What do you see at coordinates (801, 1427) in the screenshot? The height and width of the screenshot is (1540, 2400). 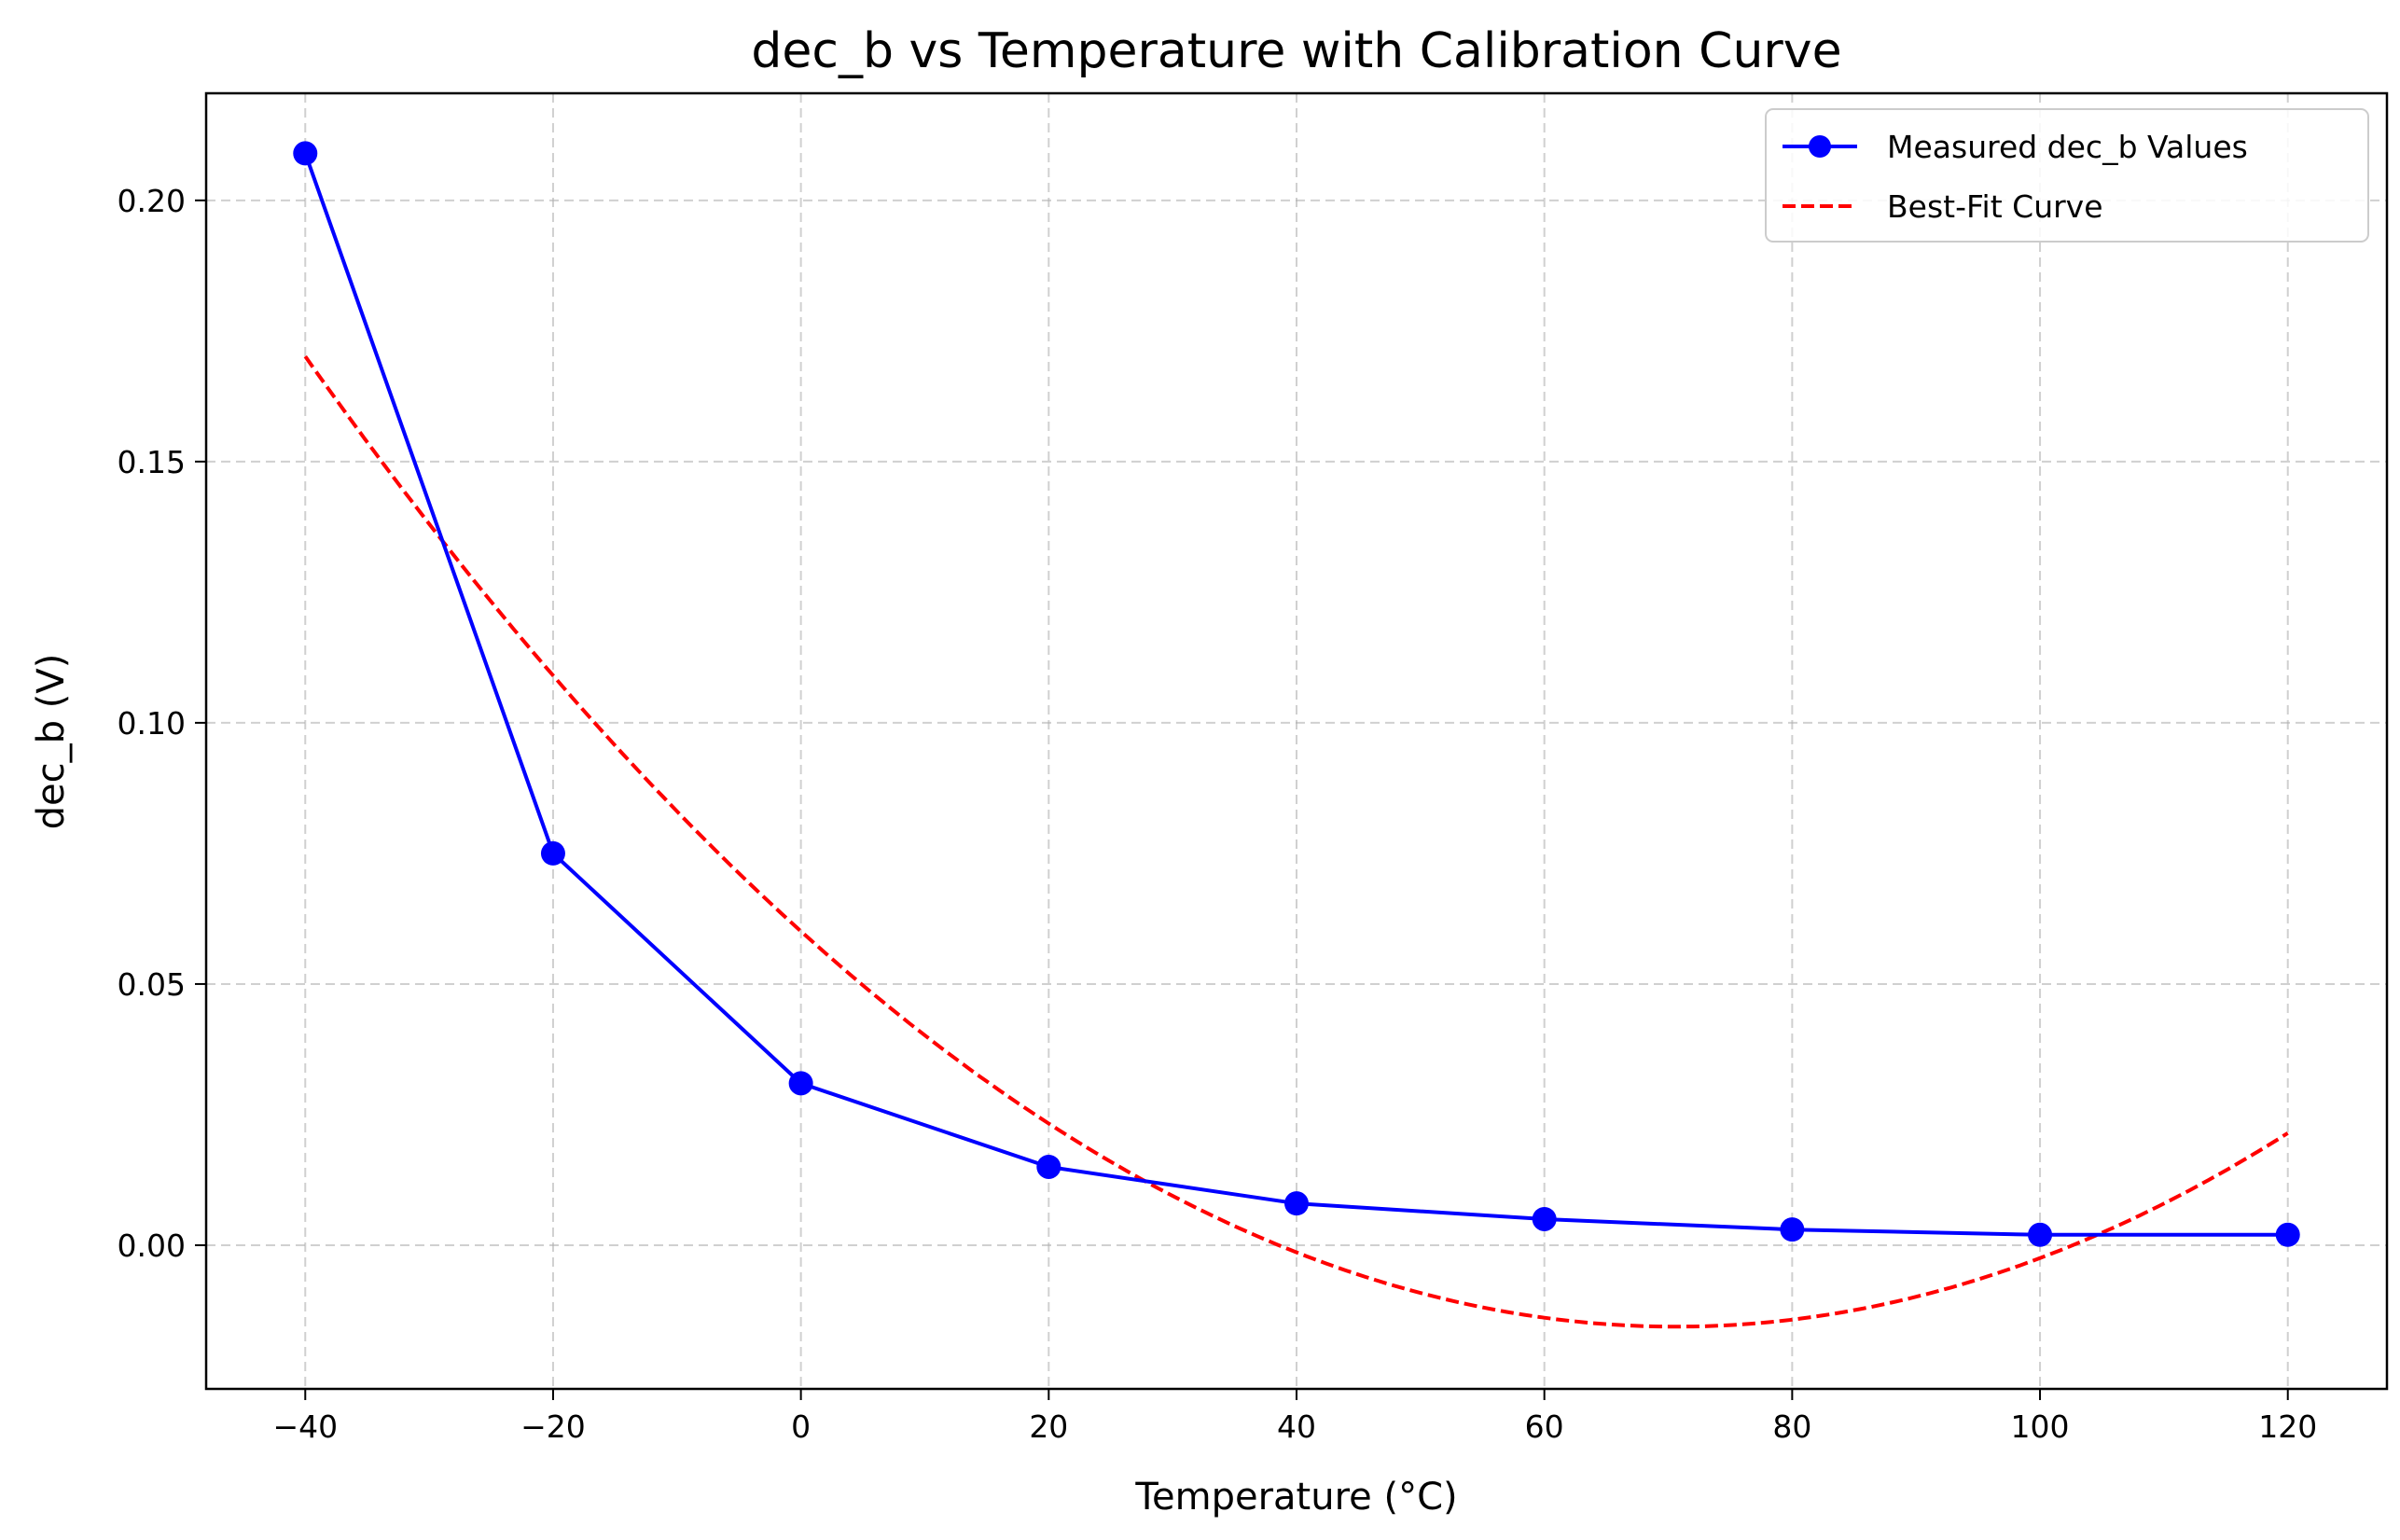 I see `x-tick-label: 0` at bounding box center [801, 1427].